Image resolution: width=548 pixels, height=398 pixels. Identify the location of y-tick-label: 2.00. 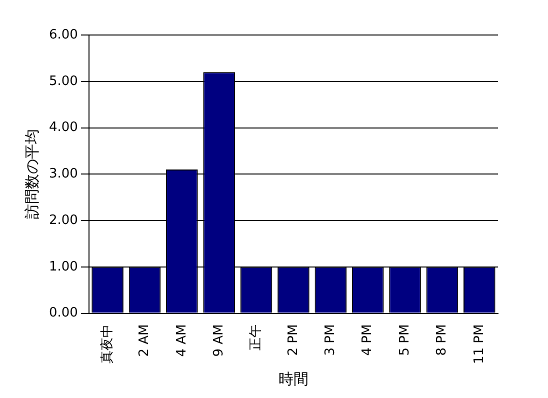
(63, 220).